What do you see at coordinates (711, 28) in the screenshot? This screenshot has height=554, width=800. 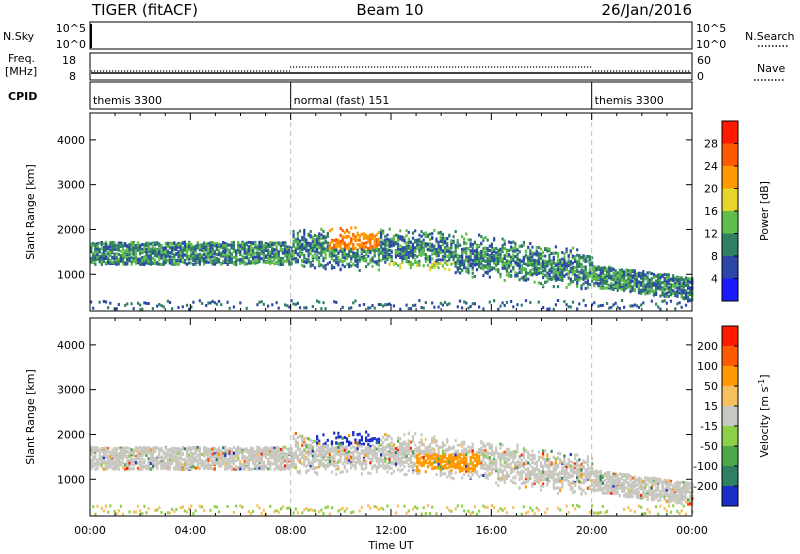 I see `nsky-rtick-top: 10^5` at bounding box center [711, 28].